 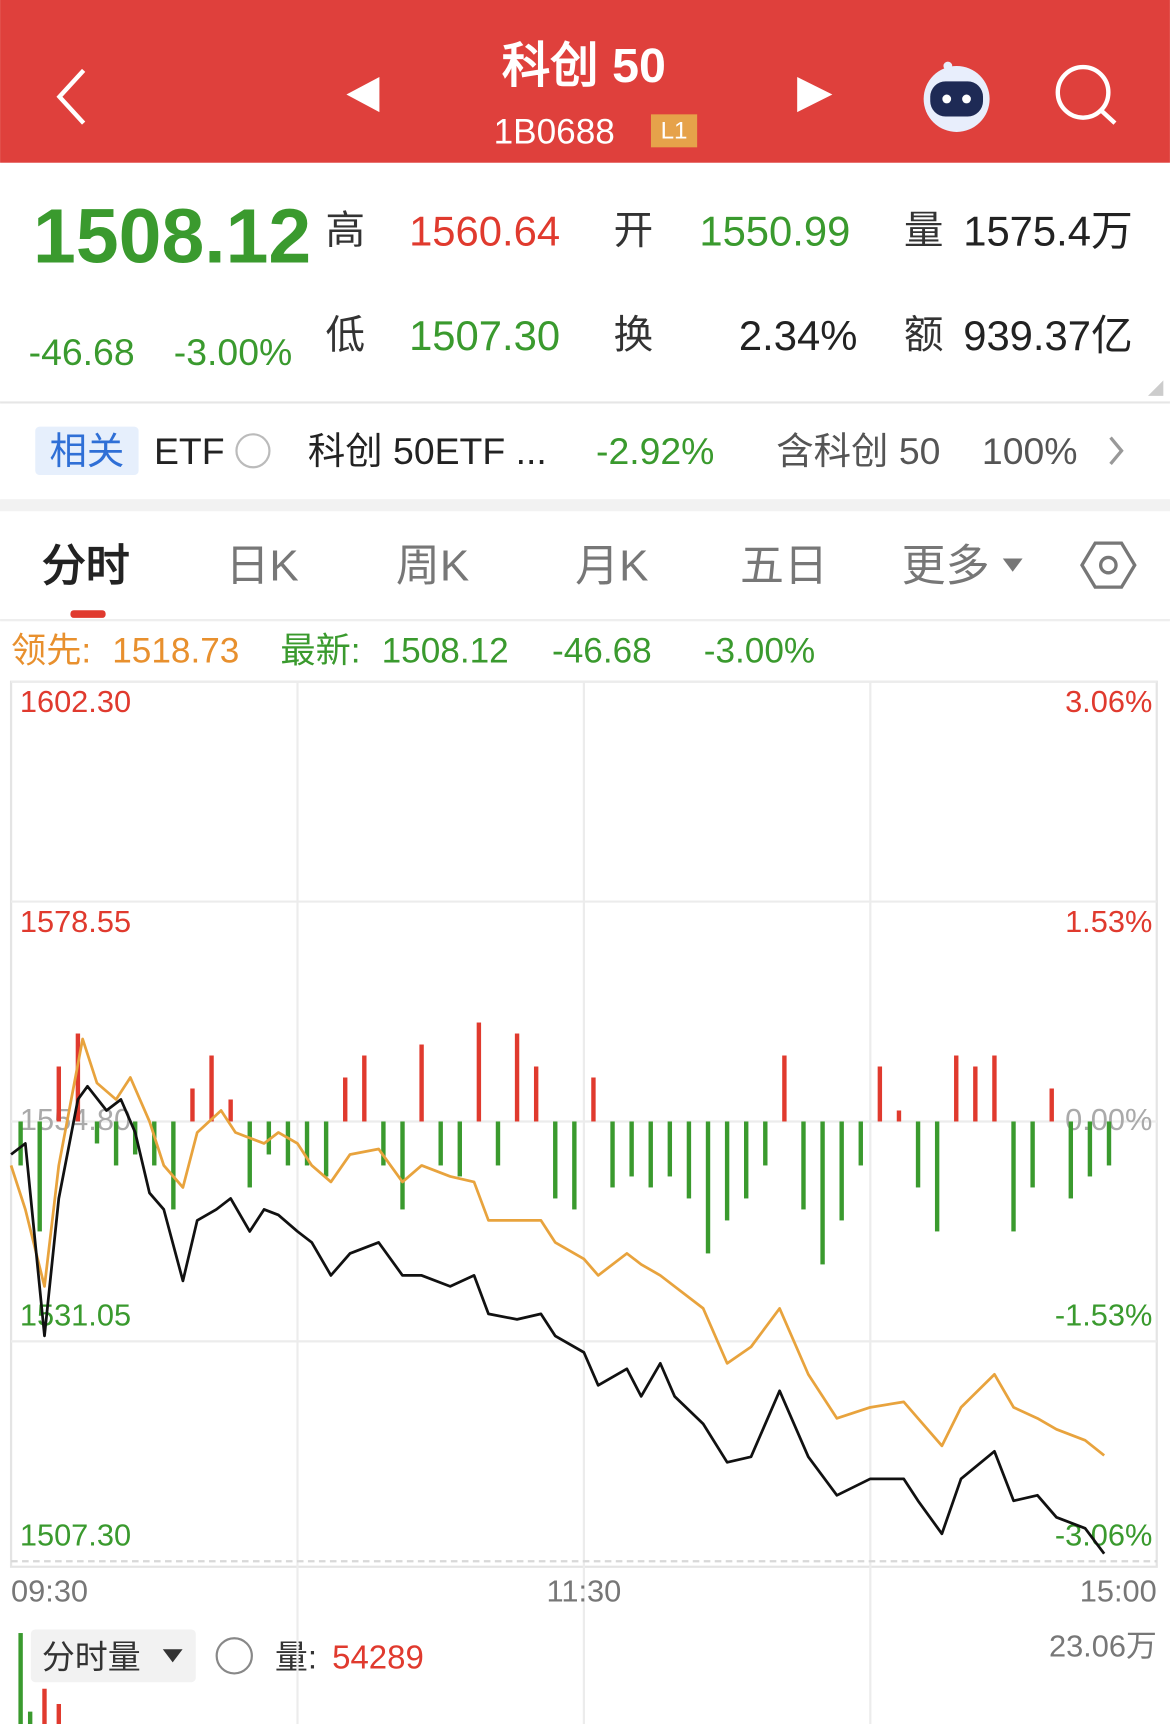 I want to click on stat-label: 开, so click(x=634, y=231).